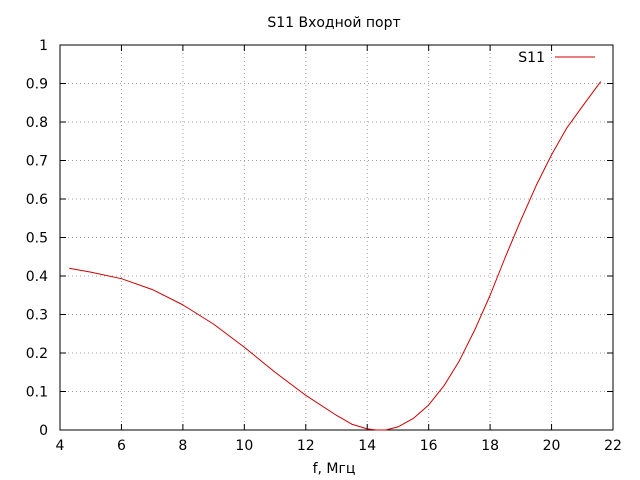 The height and width of the screenshot is (480, 640). What do you see at coordinates (43, 46) in the screenshot?
I see `y-tick-label: 1` at bounding box center [43, 46].